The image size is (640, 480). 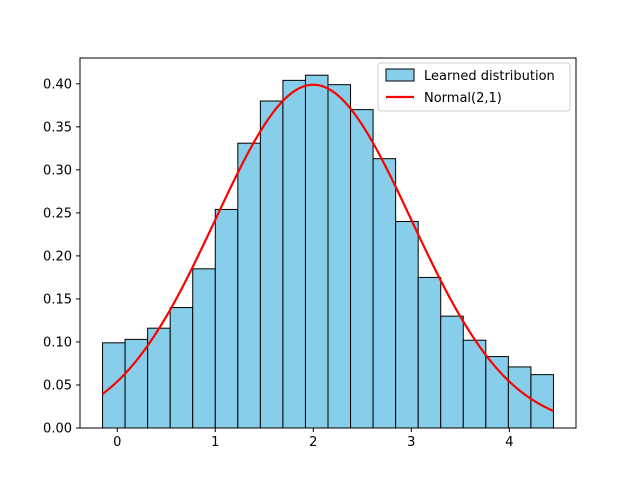 I want to click on y-tick-label: 0.20, so click(x=57, y=256).